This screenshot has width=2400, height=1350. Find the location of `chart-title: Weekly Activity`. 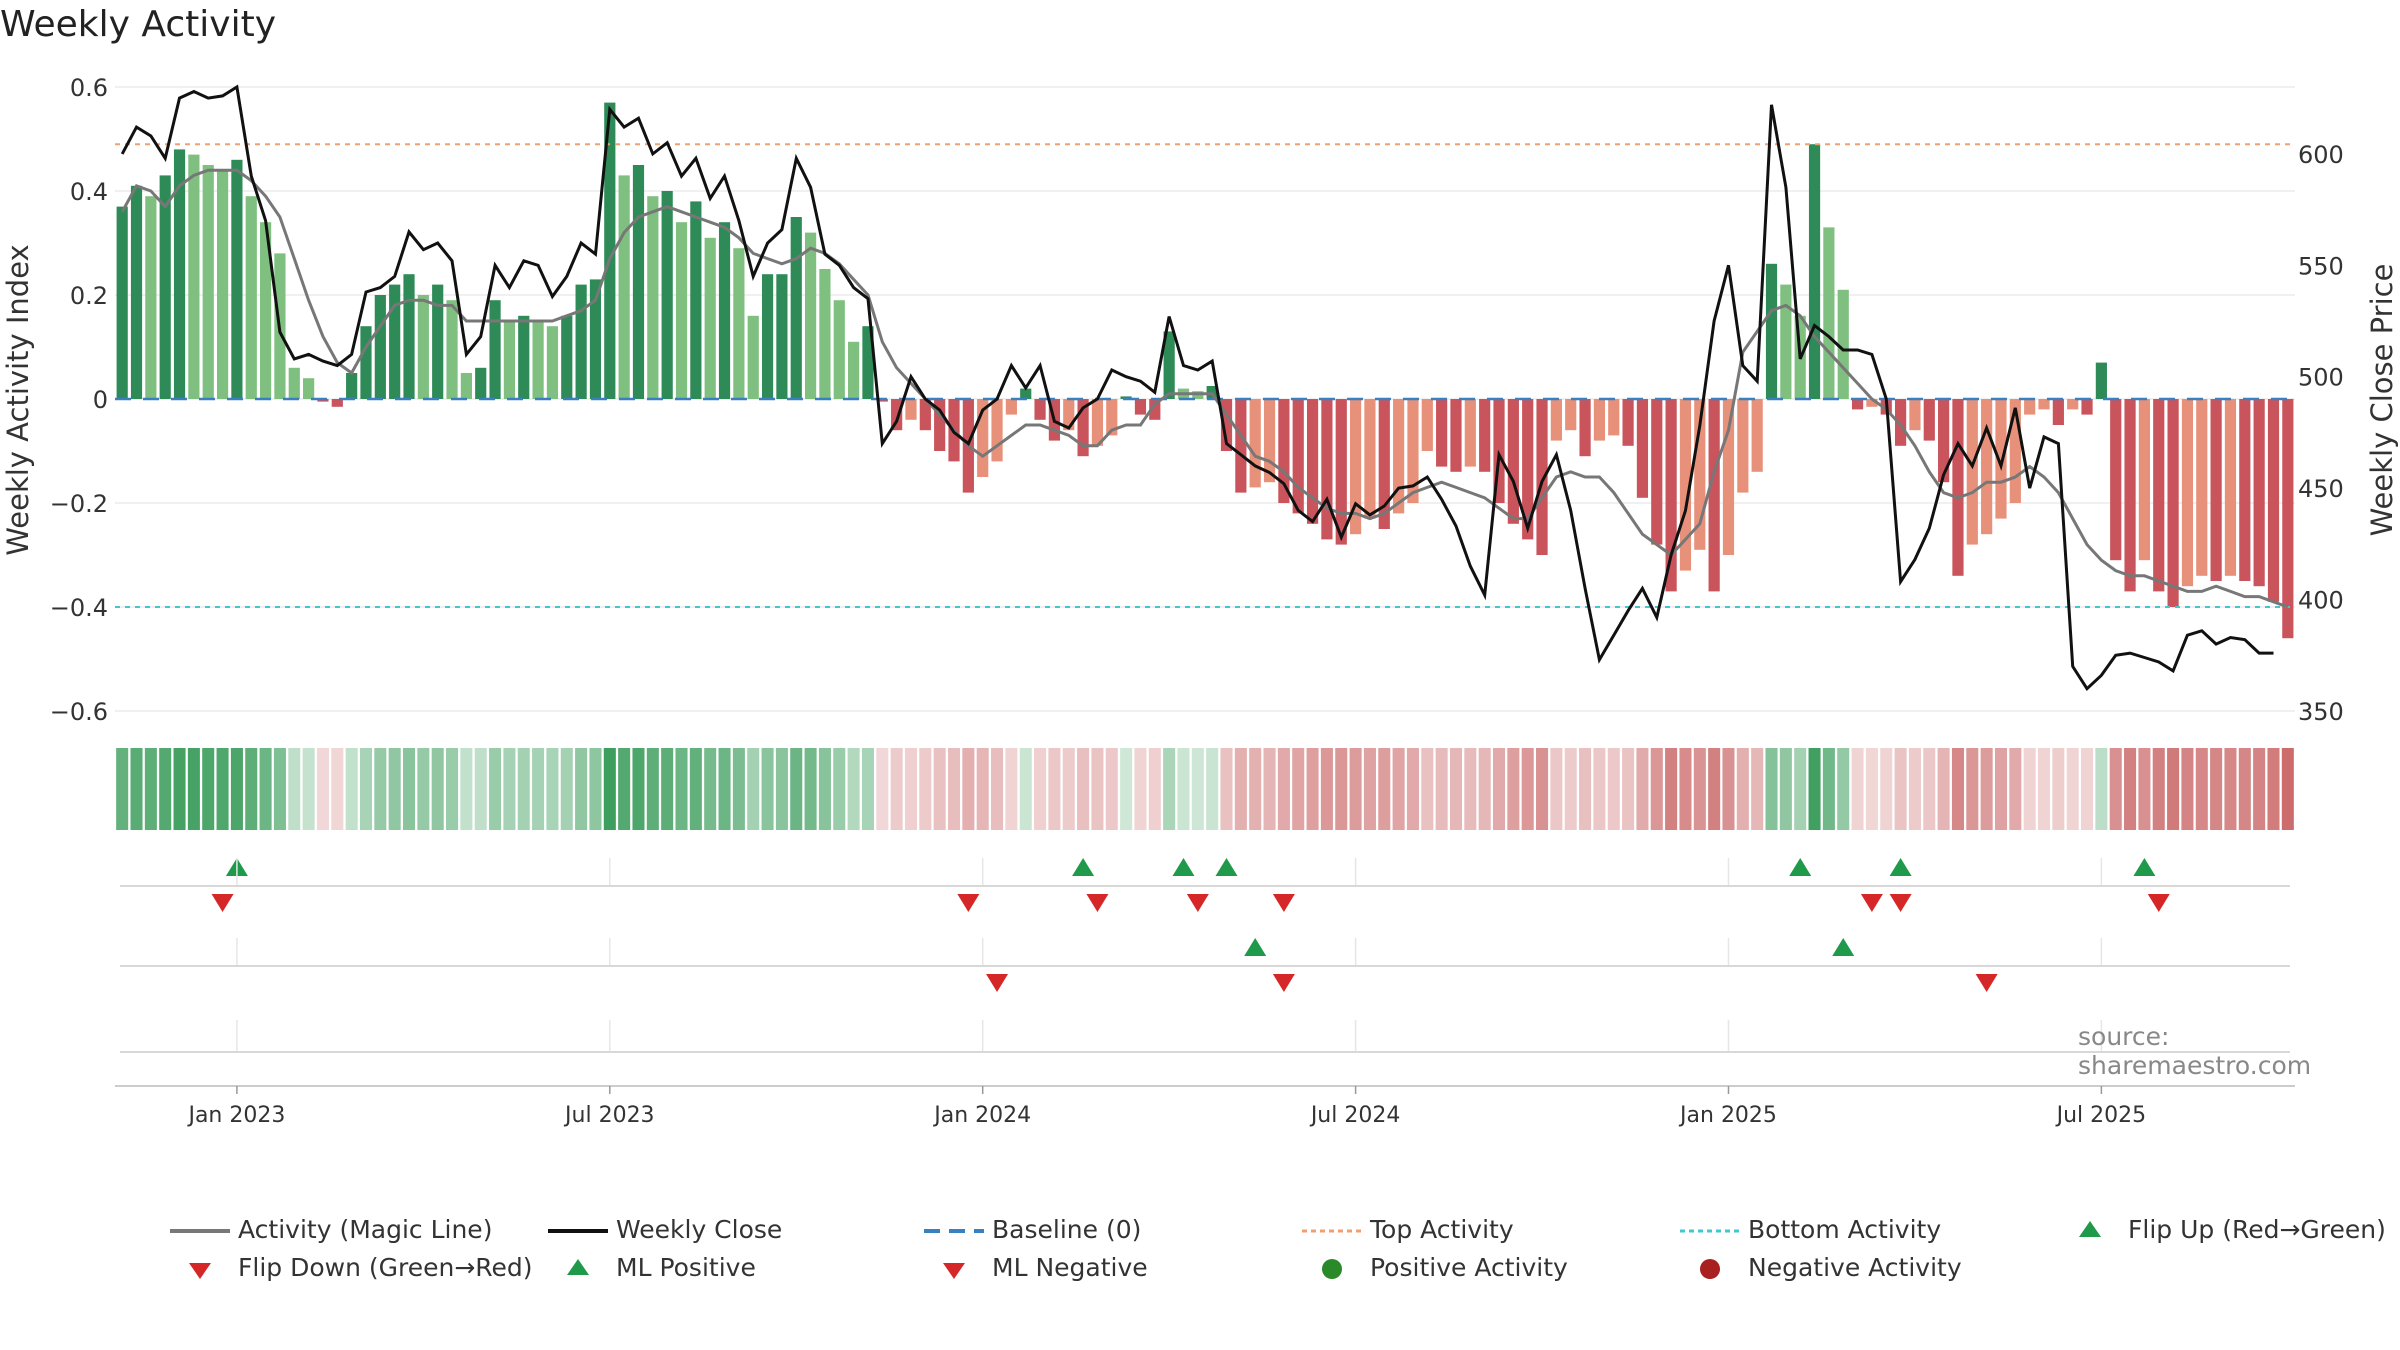

chart-title: Weekly Activity is located at coordinates (138, 24).